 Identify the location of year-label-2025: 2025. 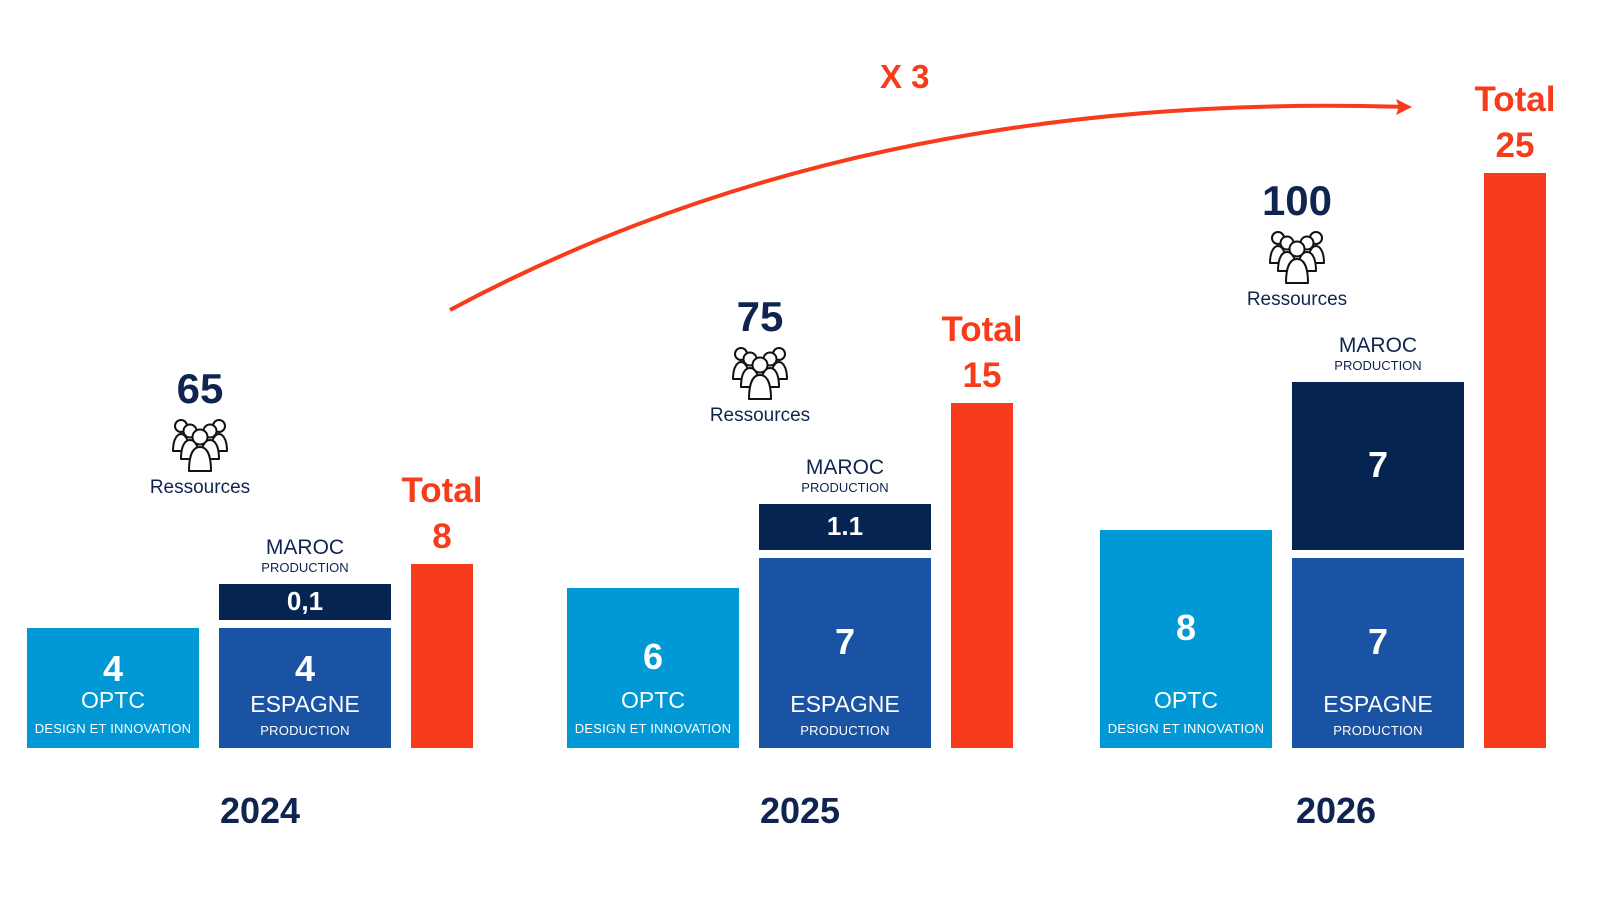
(800, 810).